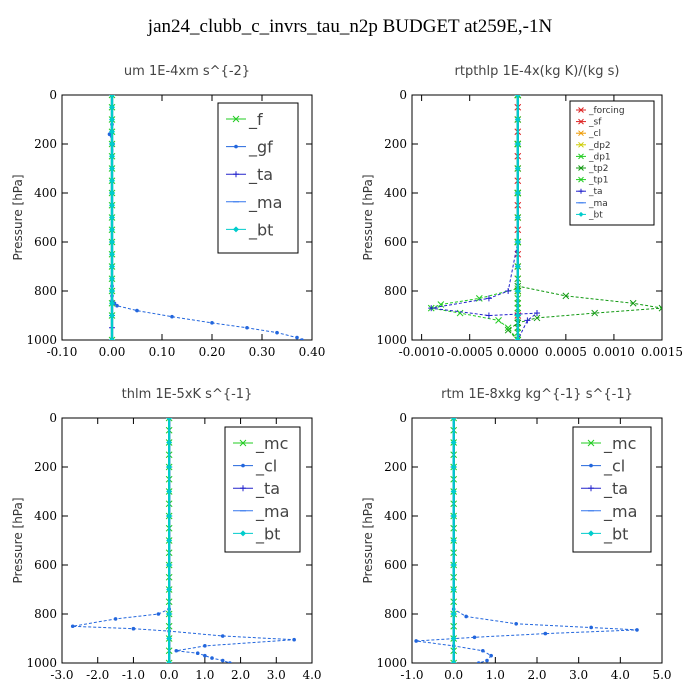  Describe the element at coordinates (262, 352) in the screenshot. I see `x-tick-label: 0.30` at that location.